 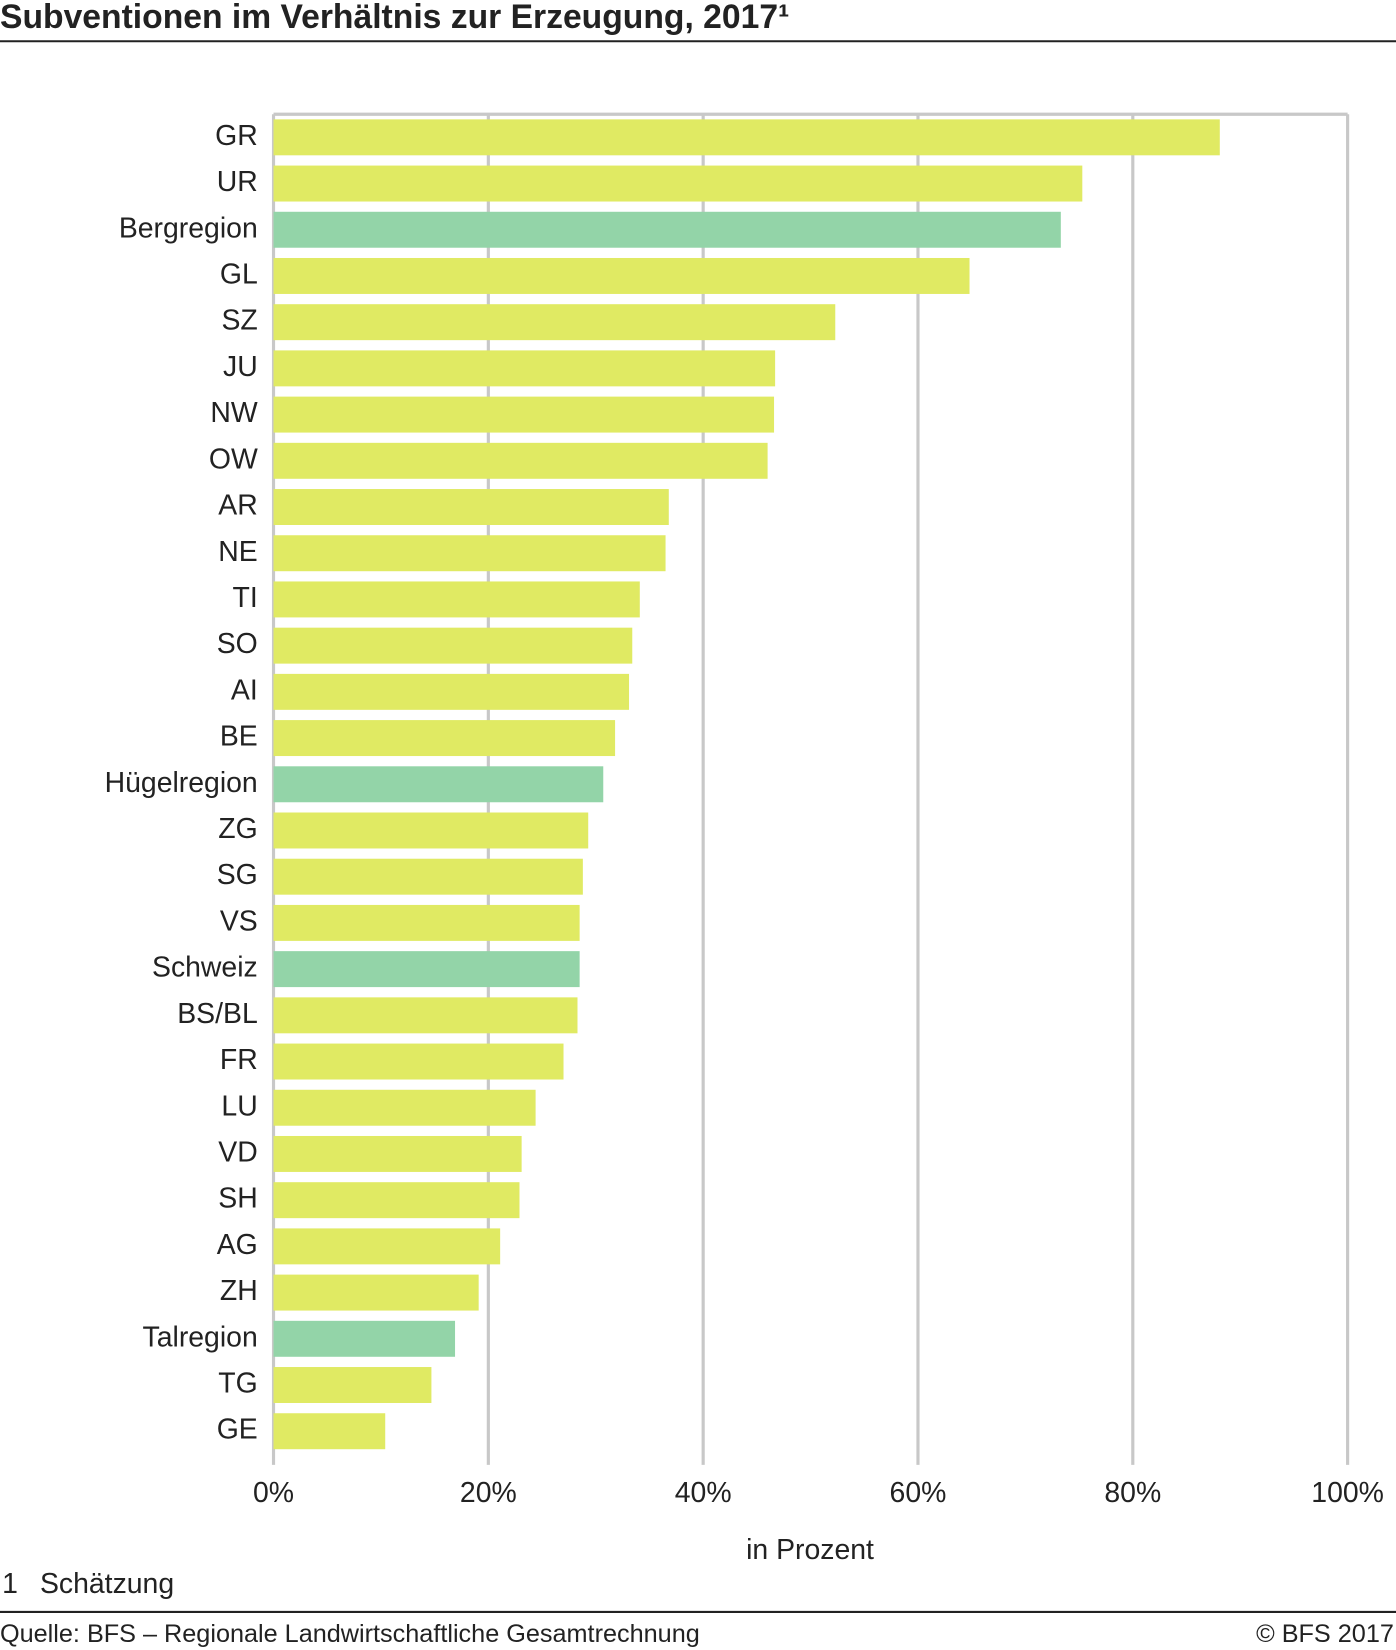 I want to click on y-tick-label: ZH, so click(x=239, y=1291).